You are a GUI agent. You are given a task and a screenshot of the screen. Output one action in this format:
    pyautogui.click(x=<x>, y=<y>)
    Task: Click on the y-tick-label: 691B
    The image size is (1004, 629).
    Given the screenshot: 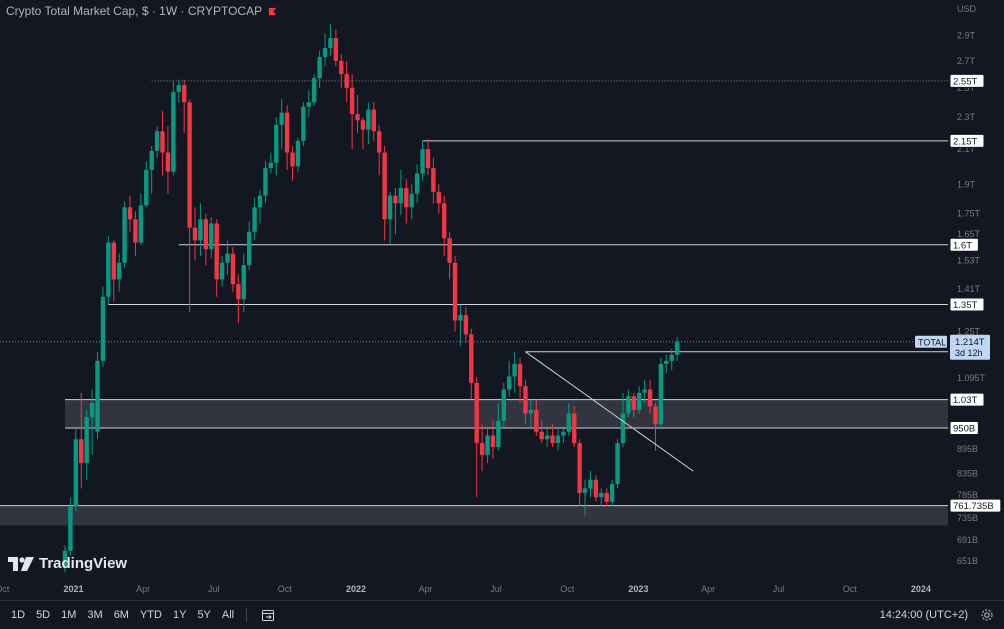 What is the action you would take?
    pyautogui.click(x=967, y=540)
    